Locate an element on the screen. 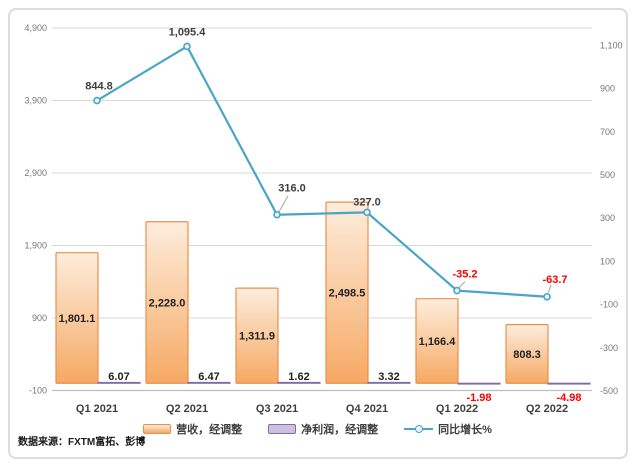  category-label: Q1 2022 is located at coordinates (457, 409).